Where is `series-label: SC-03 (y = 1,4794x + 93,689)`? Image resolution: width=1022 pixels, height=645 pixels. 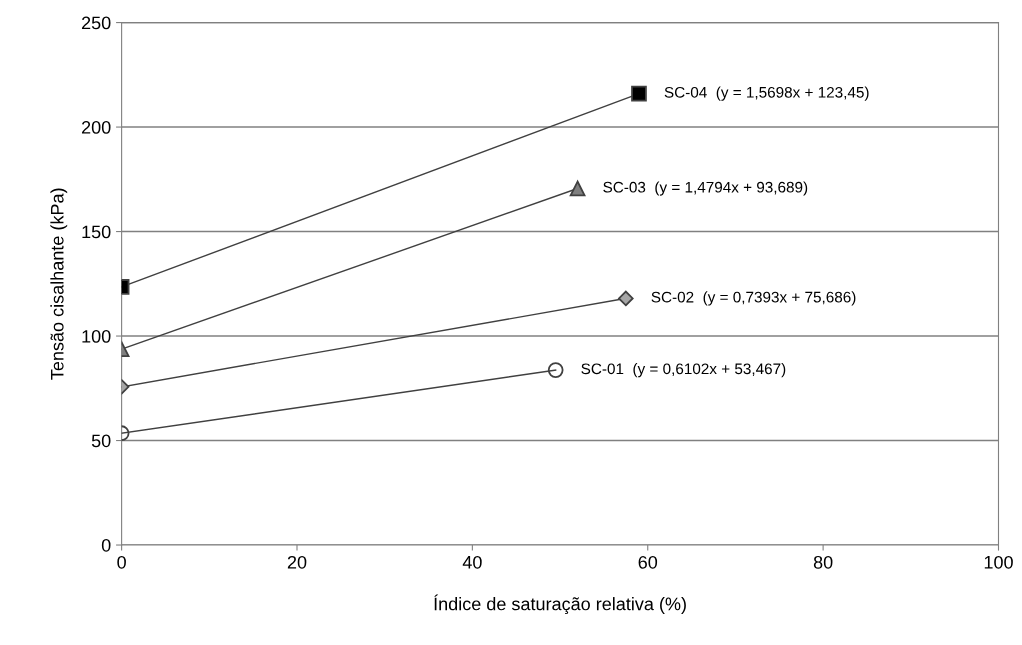
series-label: SC-03 (y = 1,4794x + 93,689) is located at coordinates (705, 188).